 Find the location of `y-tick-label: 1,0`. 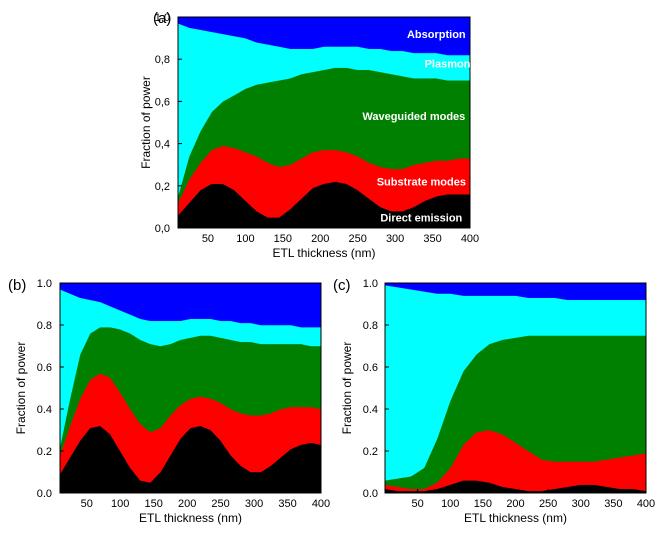

y-tick-label: 1,0 is located at coordinates (162, 18).